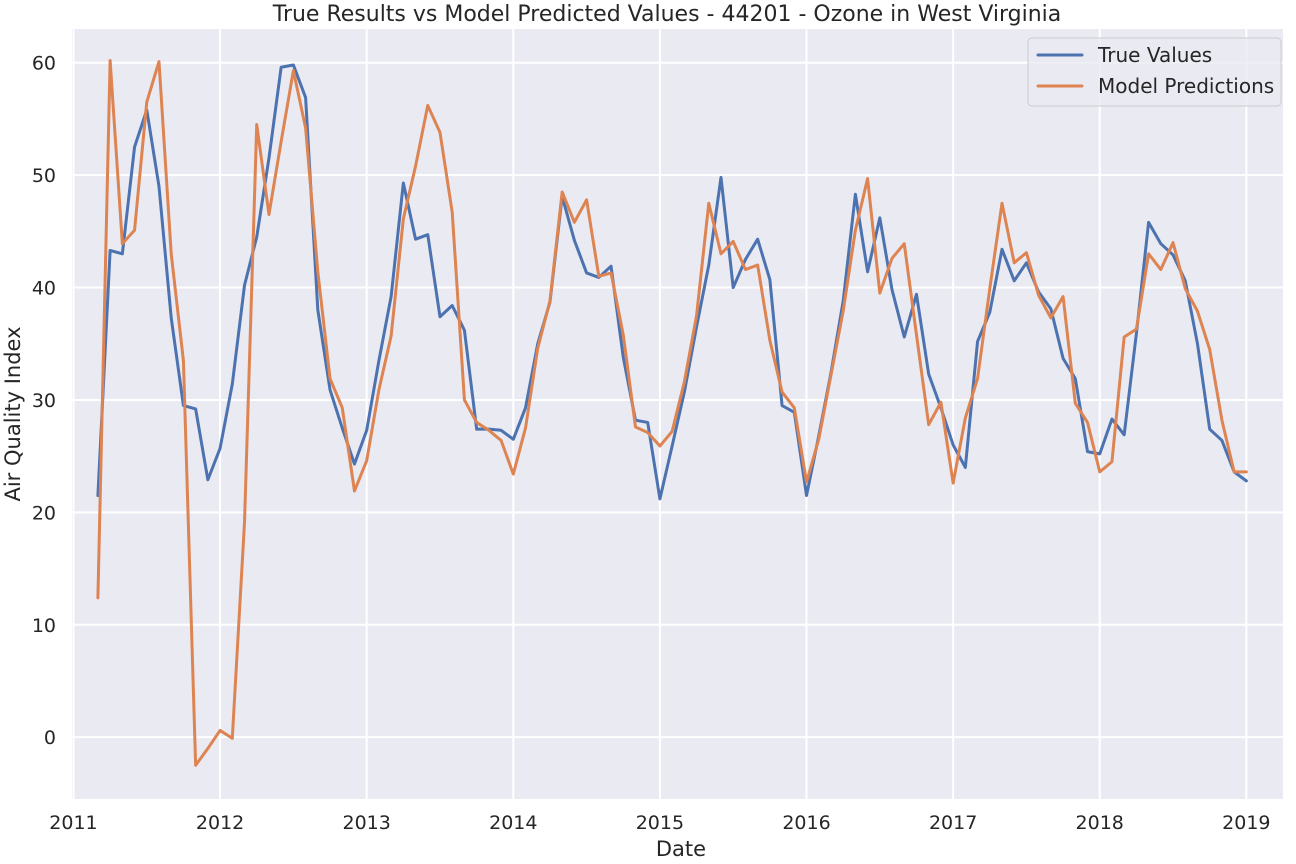 Image resolution: width=1296 pixels, height=864 pixels. What do you see at coordinates (44, 289) in the screenshot?
I see `y-tick-label: 40` at bounding box center [44, 289].